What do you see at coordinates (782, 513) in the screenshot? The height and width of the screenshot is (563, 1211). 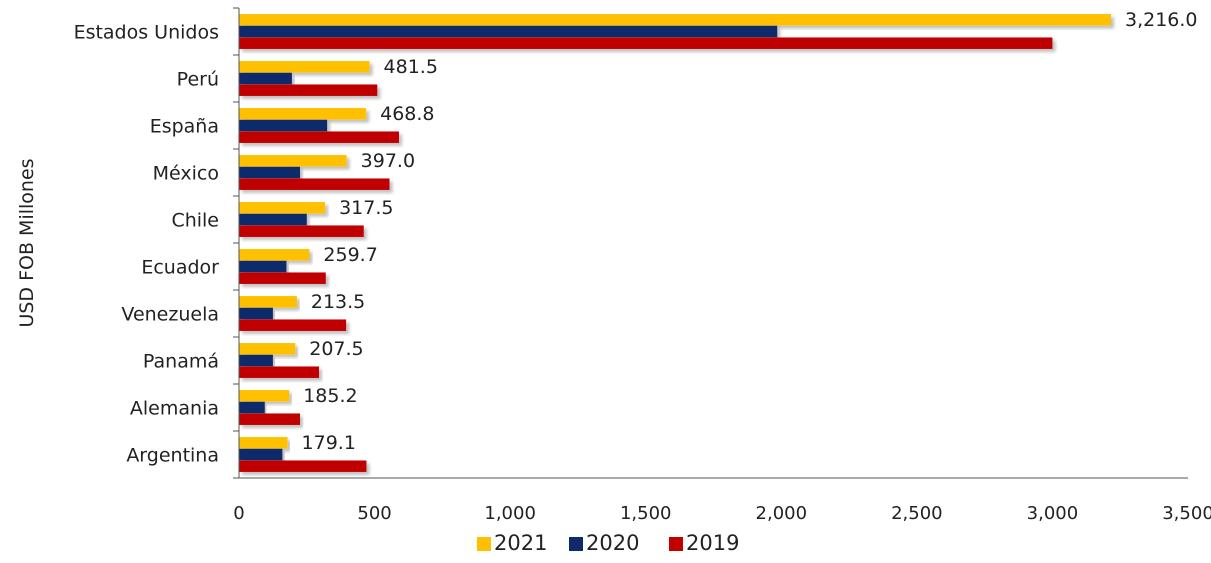 I see `x-tick-label: 2,000` at bounding box center [782, 513].